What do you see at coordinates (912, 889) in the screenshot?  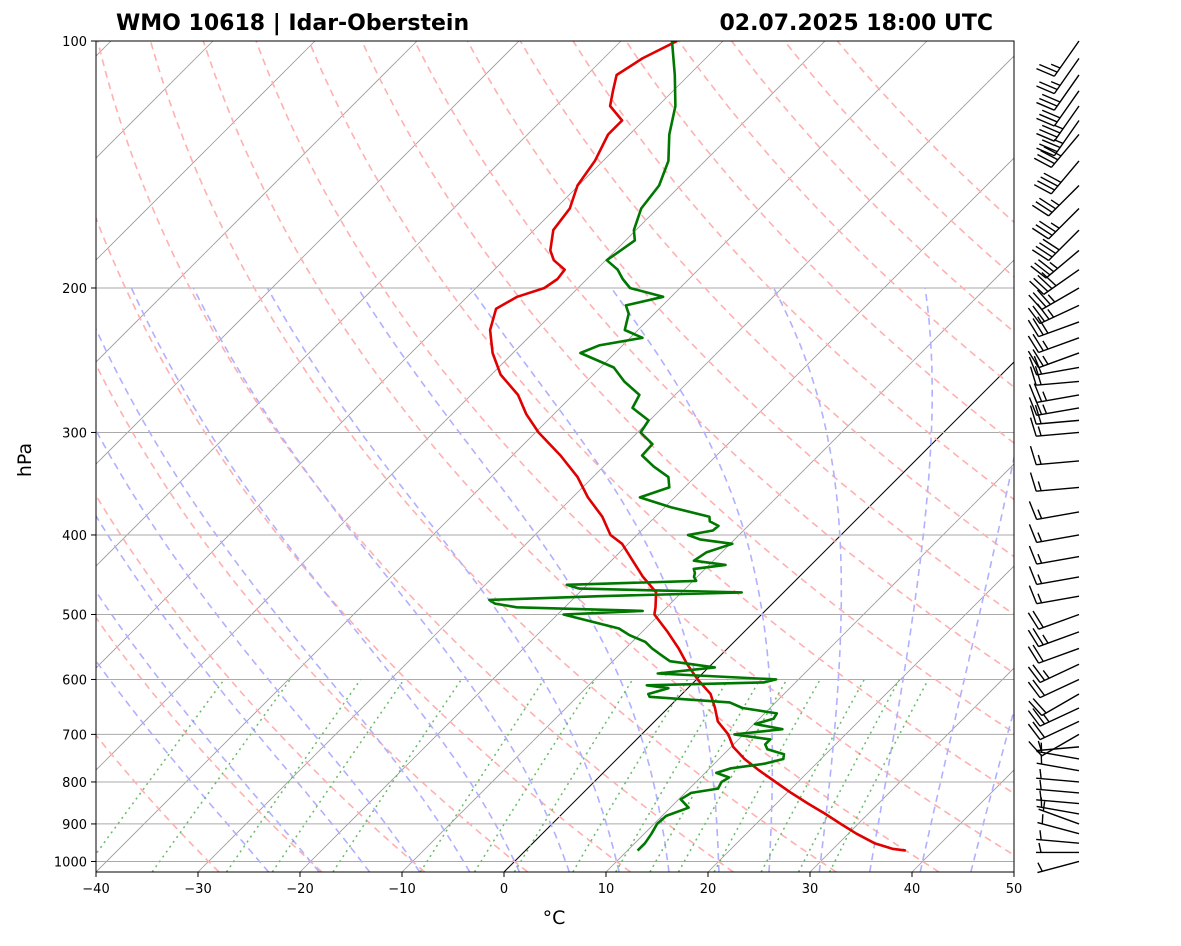 I see `x-tick-label: 40` at bounding box center [912, 889].